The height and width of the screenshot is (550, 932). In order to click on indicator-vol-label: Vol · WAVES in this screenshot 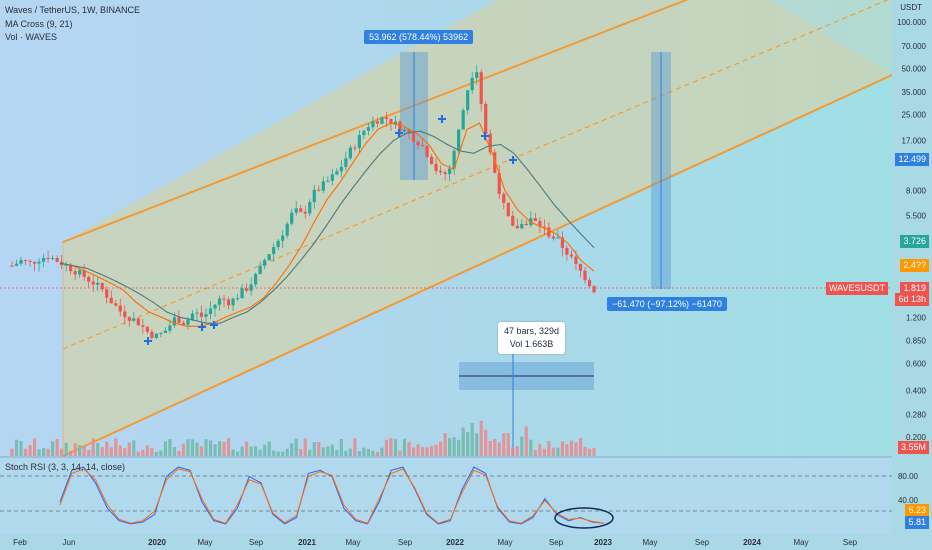, I will do `click(31, 37)`.